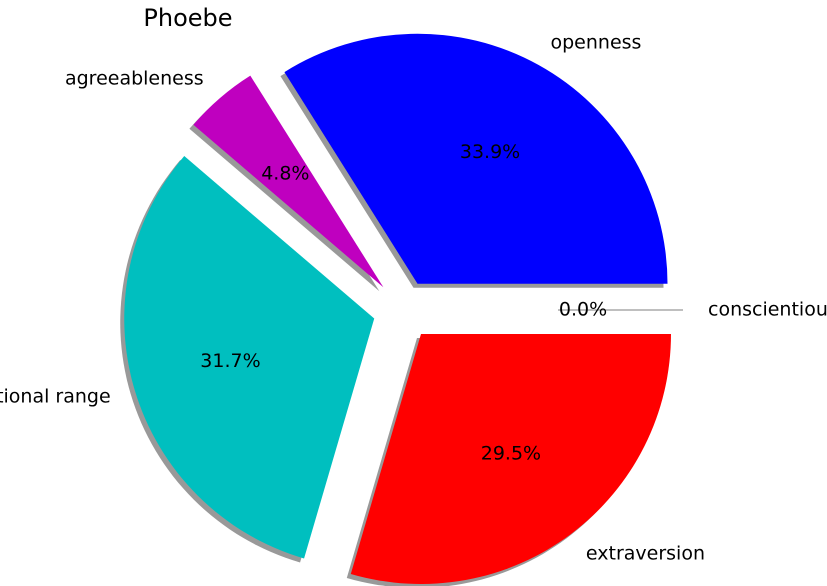 This screenshot has height=586, width=827. Describe the element at coordinates (583, 310) in the screenshot. I see `slice-percent-conscientiousness: 0.0%` at that location.